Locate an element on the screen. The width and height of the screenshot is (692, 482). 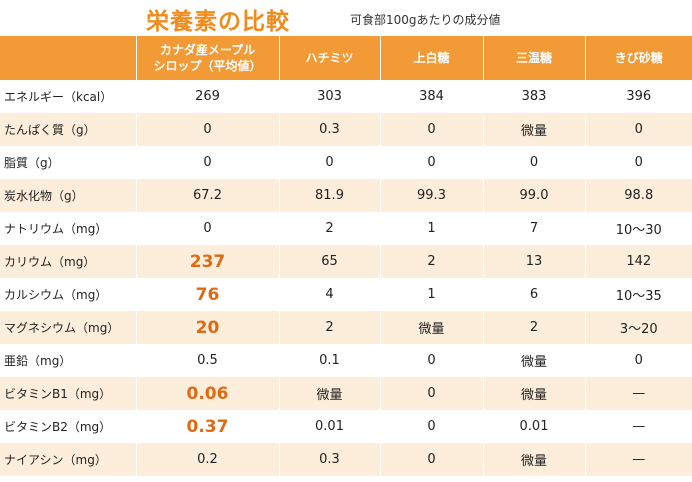
cell-value: — is located at coordinates (639, 426).